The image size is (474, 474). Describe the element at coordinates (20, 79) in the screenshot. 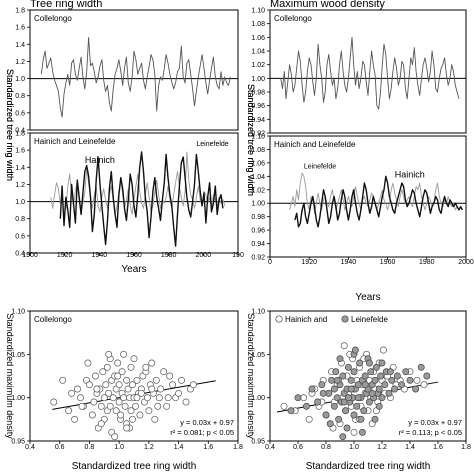

I see `y-tick-label: 1.0` at that location.